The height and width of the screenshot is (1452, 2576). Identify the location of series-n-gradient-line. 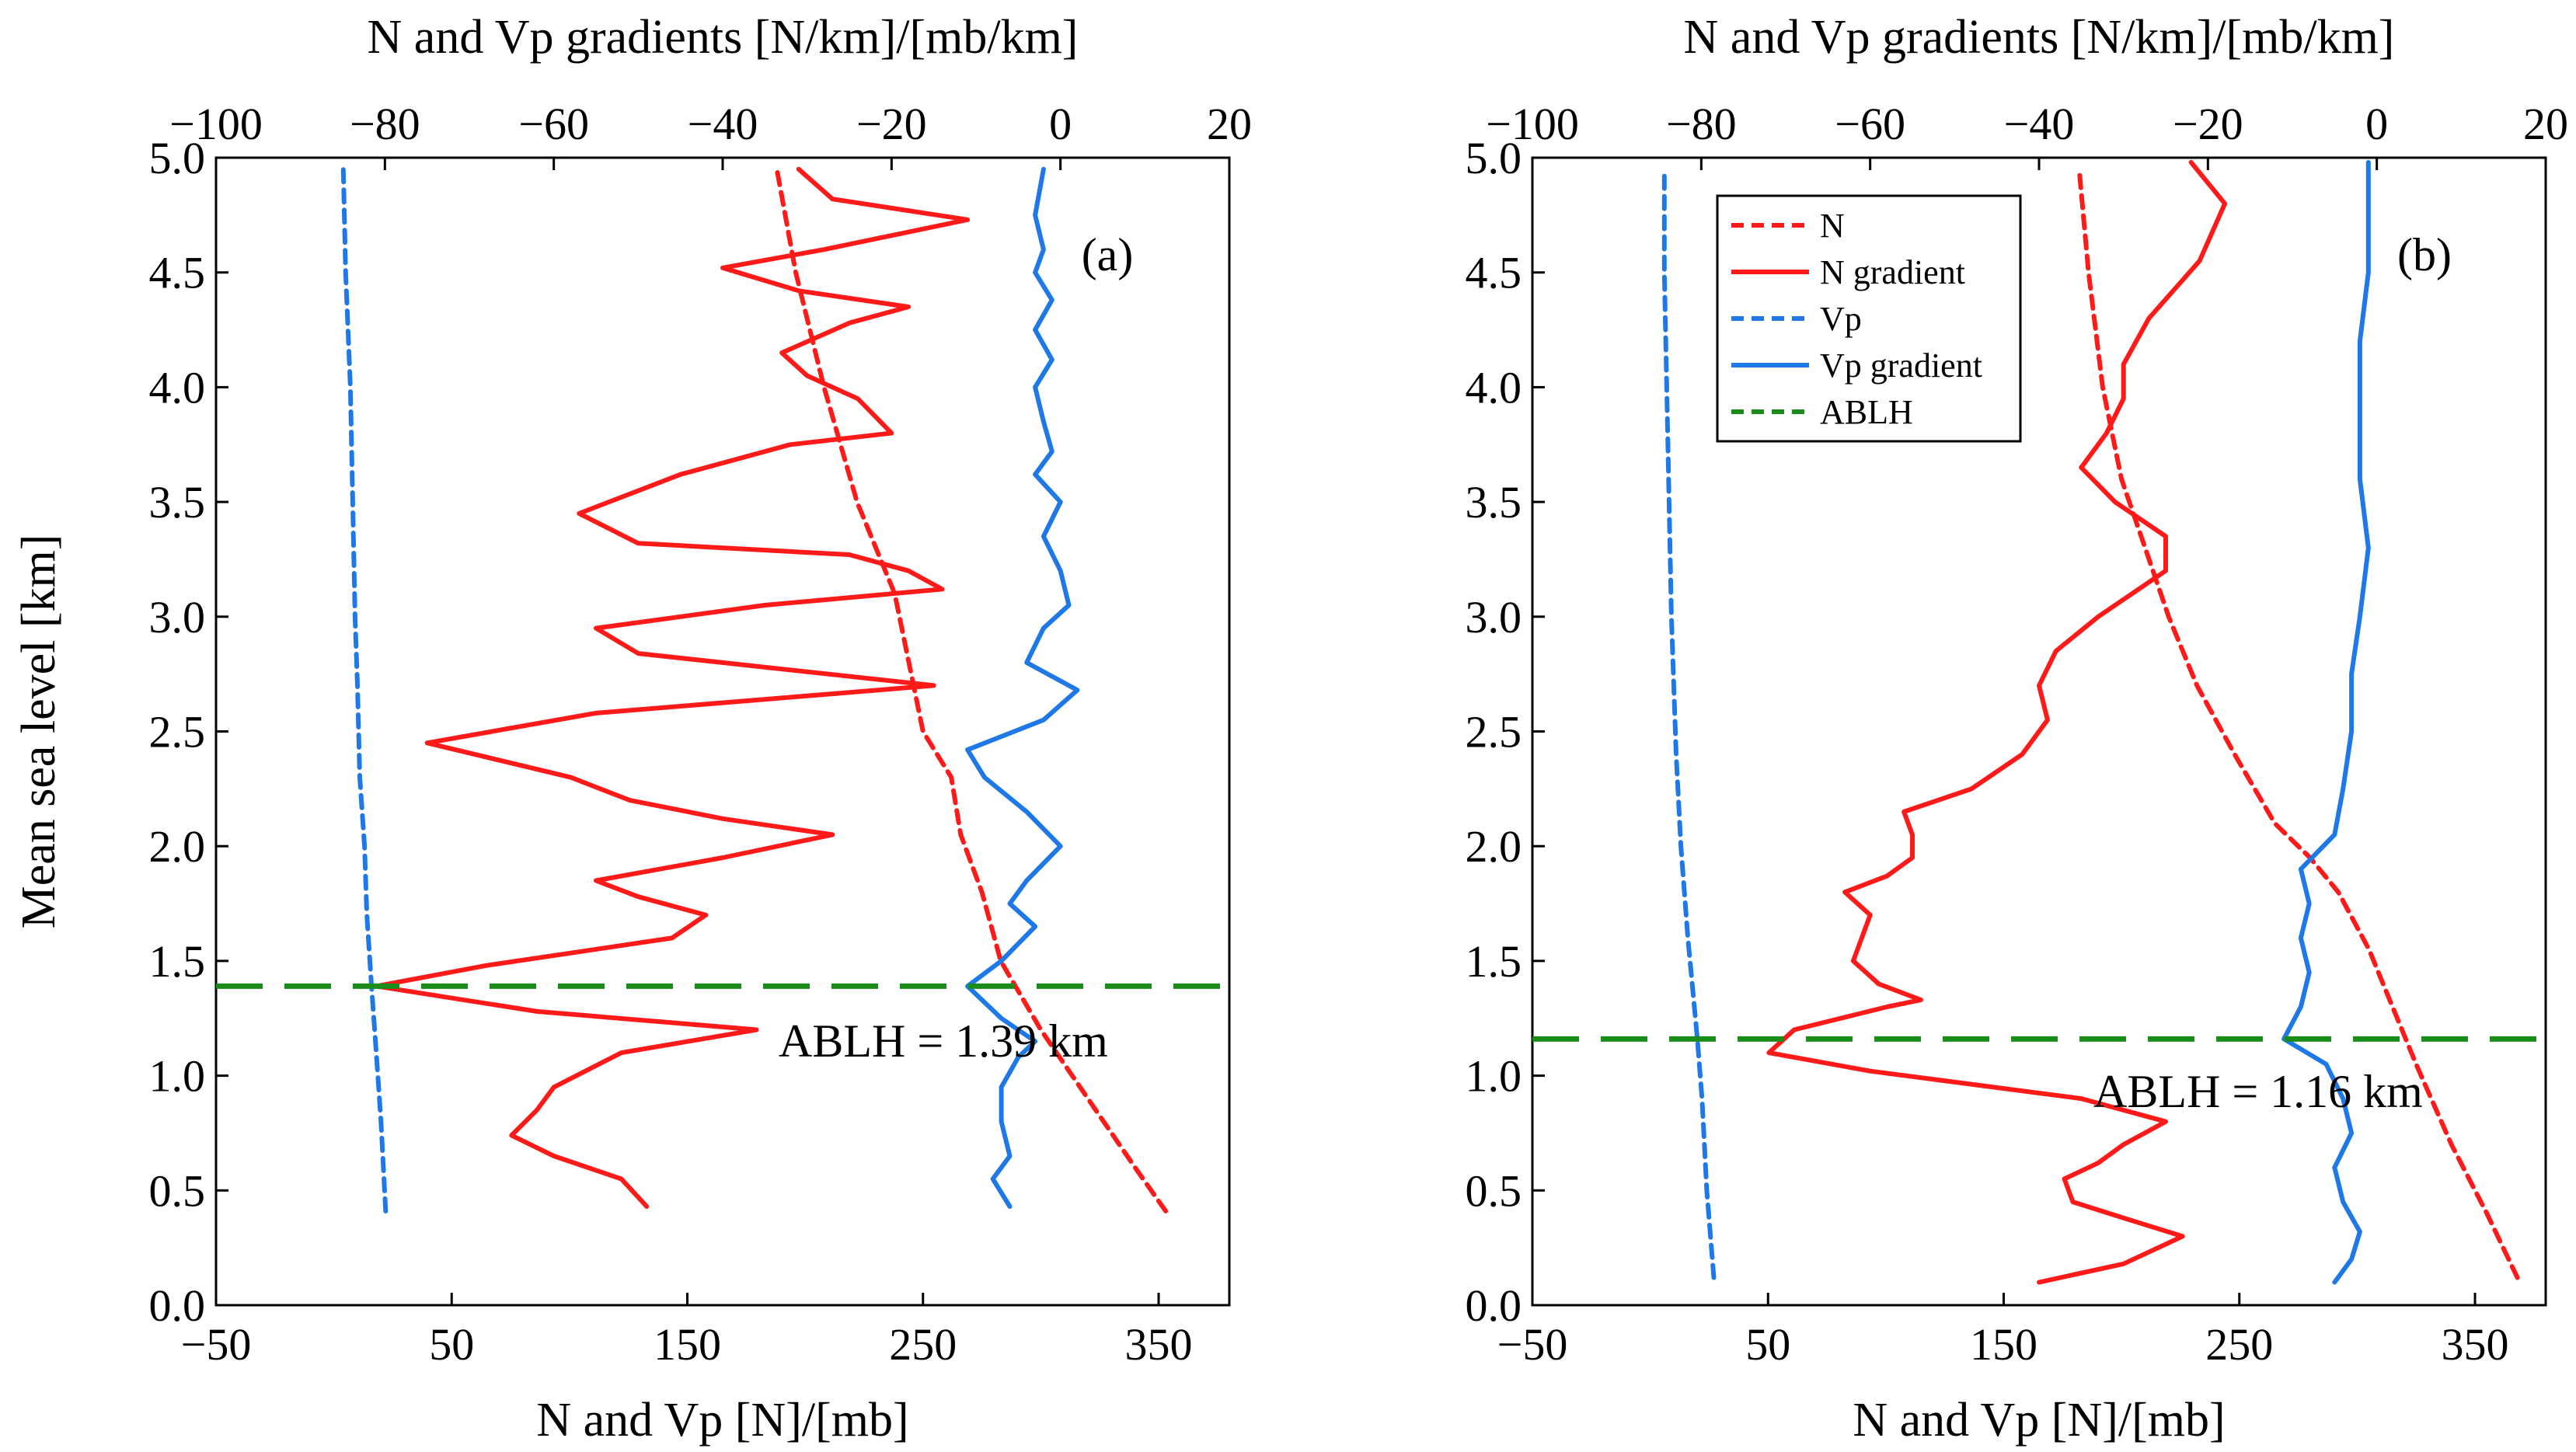
(1997, 722).